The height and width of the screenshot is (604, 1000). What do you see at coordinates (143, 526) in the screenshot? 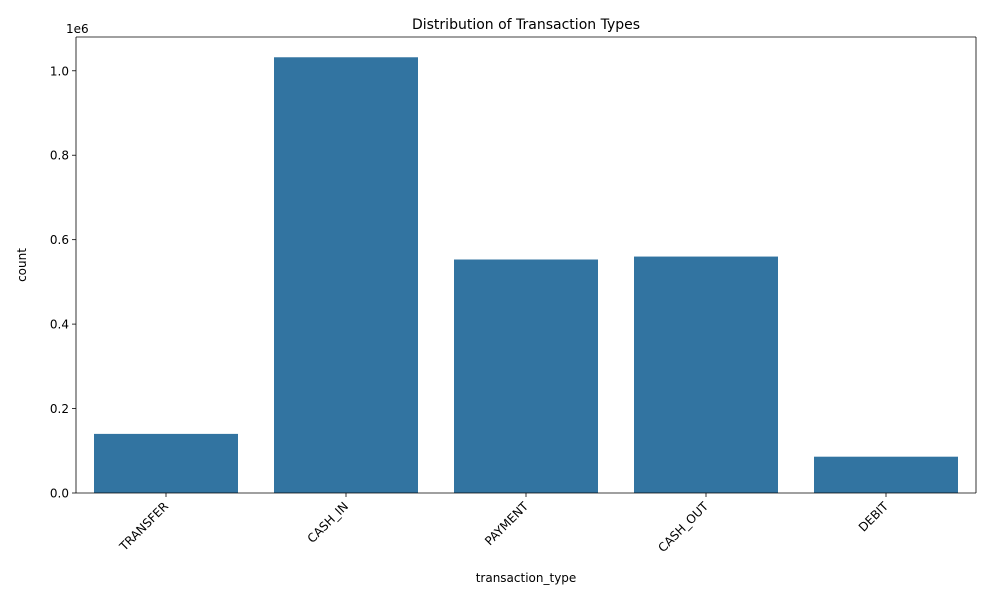
I see `x-tick-label: TRANSFER` at bounding box center [143, 526].